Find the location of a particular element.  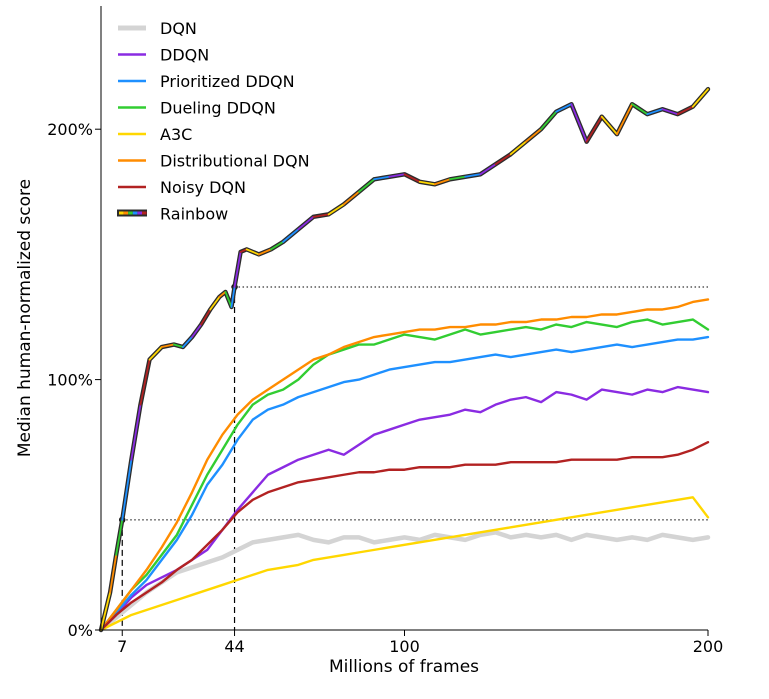

y-axis-title: Median human-normalized score is located at coordinates (25, 318).